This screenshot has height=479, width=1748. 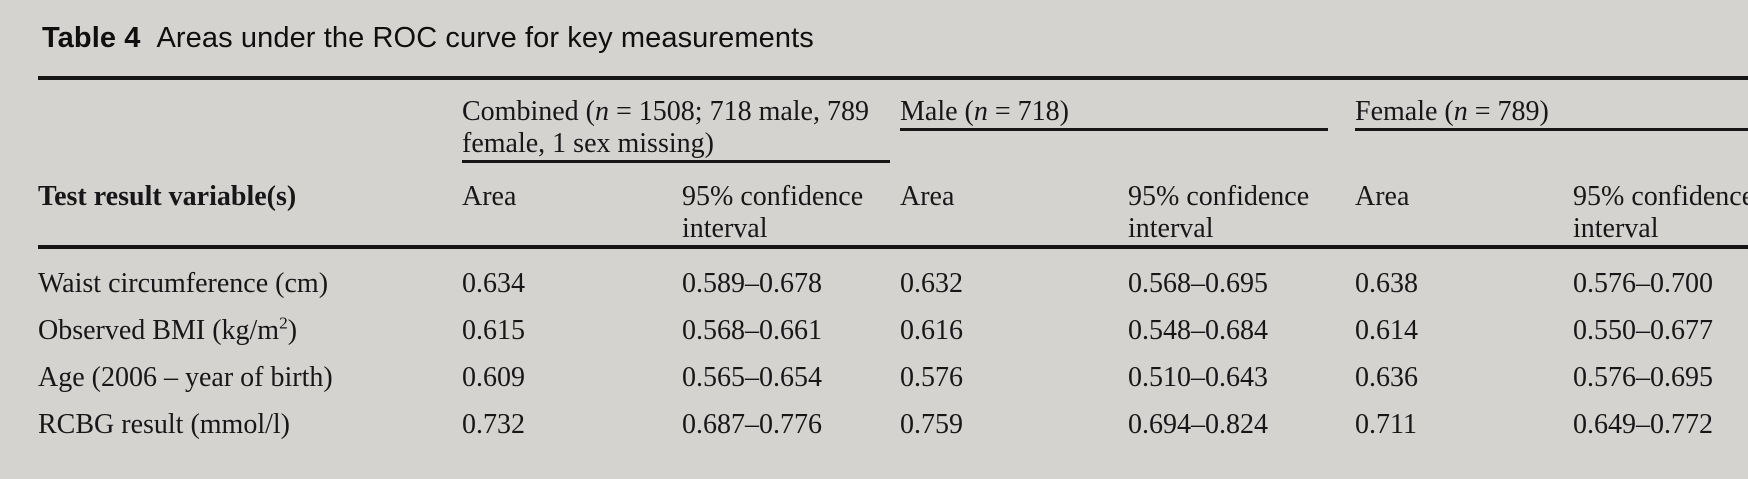 I want to click on cell-variable: RCBG result (mmol/l), so click(x=164, y=424).